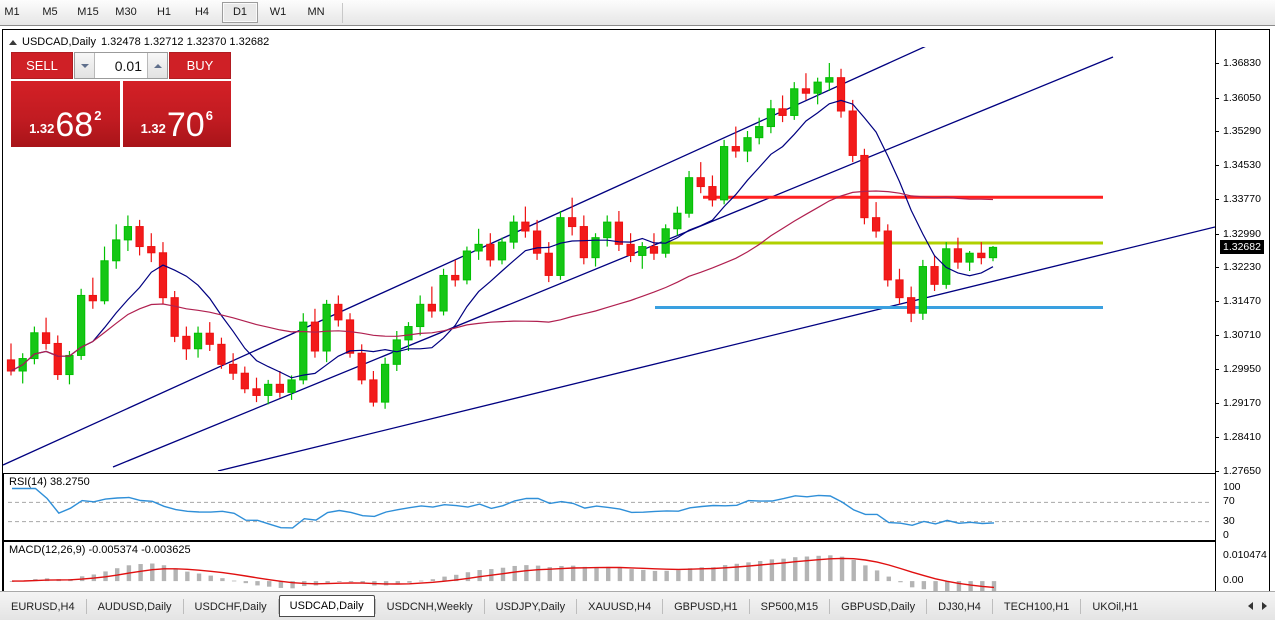 This screenshot has width=1275, height=620. I want to click on price-tick-label: 1.35290, so click(1242, 131).